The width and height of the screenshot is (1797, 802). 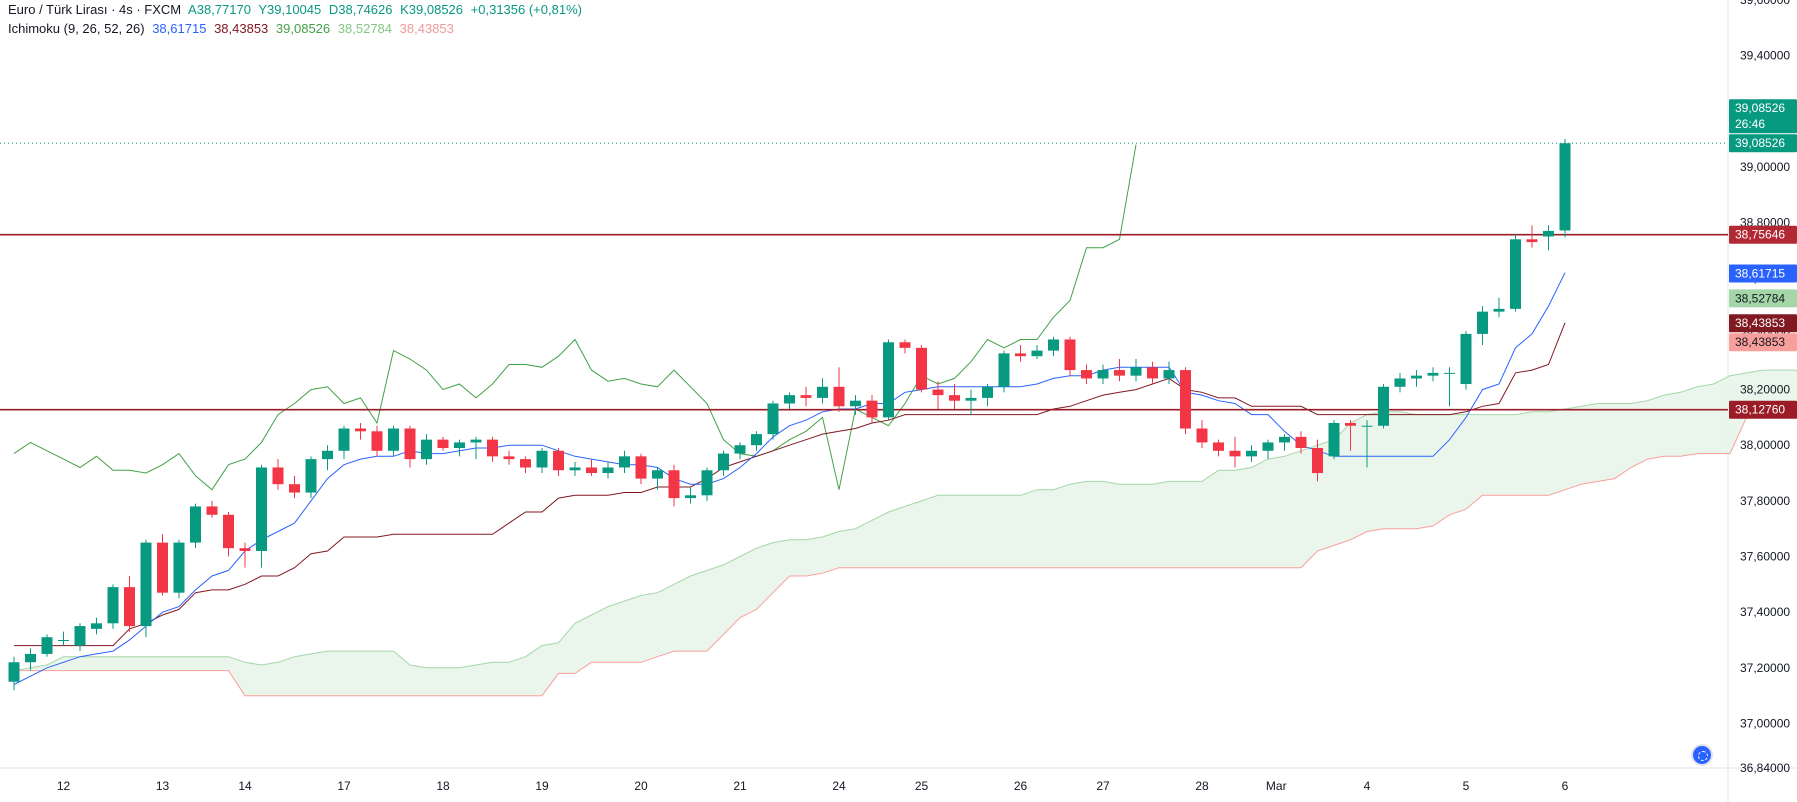 I want to click on indicator-title: Ichimoku (9, 26, 52, 26), so click(x=76, y=28).